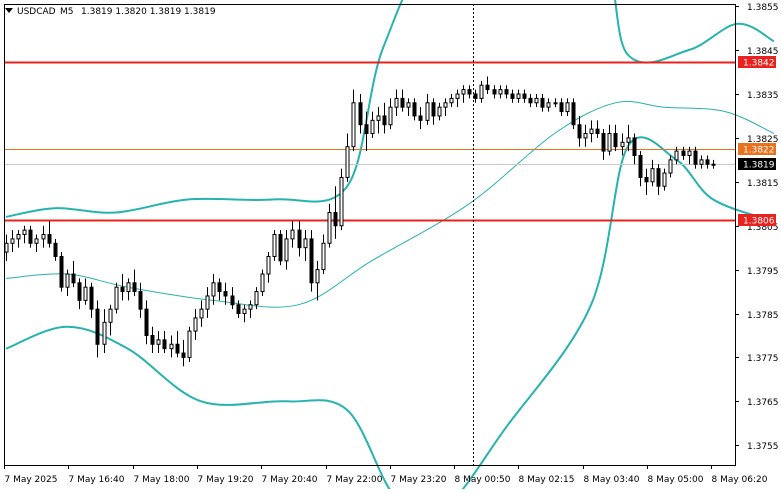  Describe the element at coordinates (9, 10) in the screenshot. I see `chart-menu-icon` at that location.